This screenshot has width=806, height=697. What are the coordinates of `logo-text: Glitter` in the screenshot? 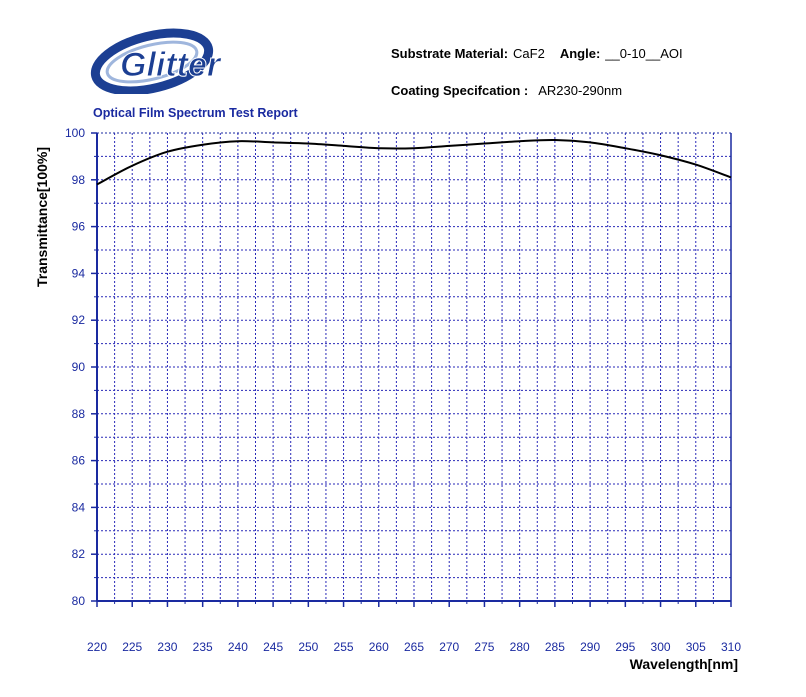 It's located at (171, 65).